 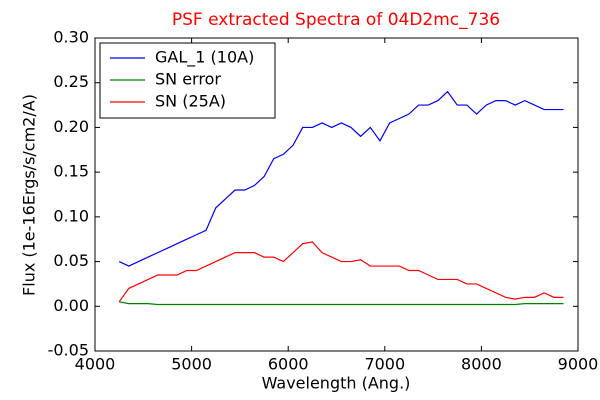 What do you see at coordinates (188, 79) in the screenshot?
I see `legend-label: SN error` at bounding box center [188, 79].